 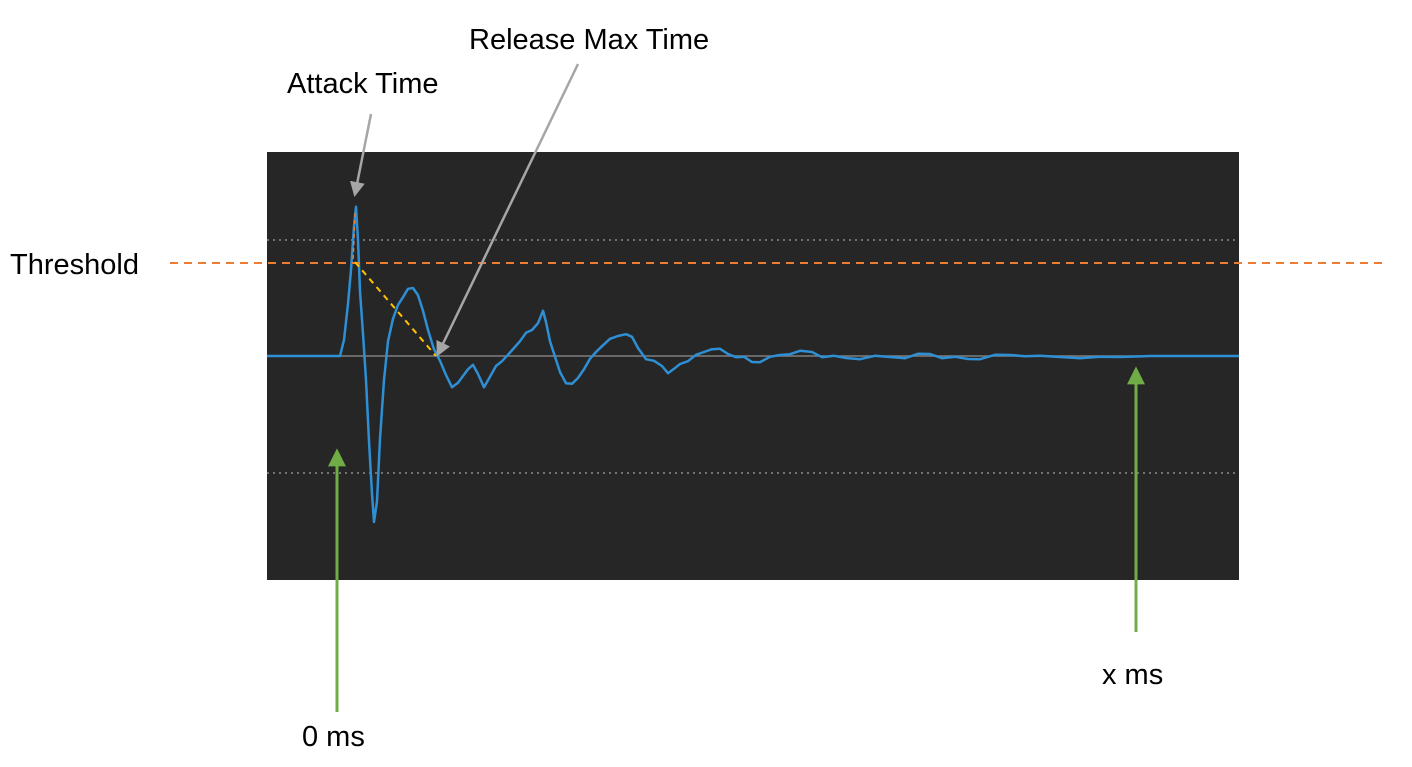 What do you see at coordinates (395, 309) in the screenshot?
I see `release-slope-line` at bounding box center [395, 309].